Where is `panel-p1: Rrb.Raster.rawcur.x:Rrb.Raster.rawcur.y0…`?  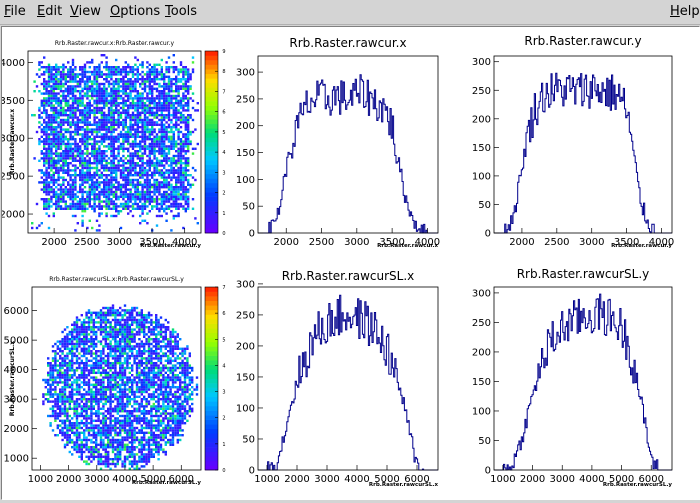 panel-p1: Rrb.Raster.rawcur.x:Rrb.Raster.rawcur.y0… is located at coordinates (114, 144).